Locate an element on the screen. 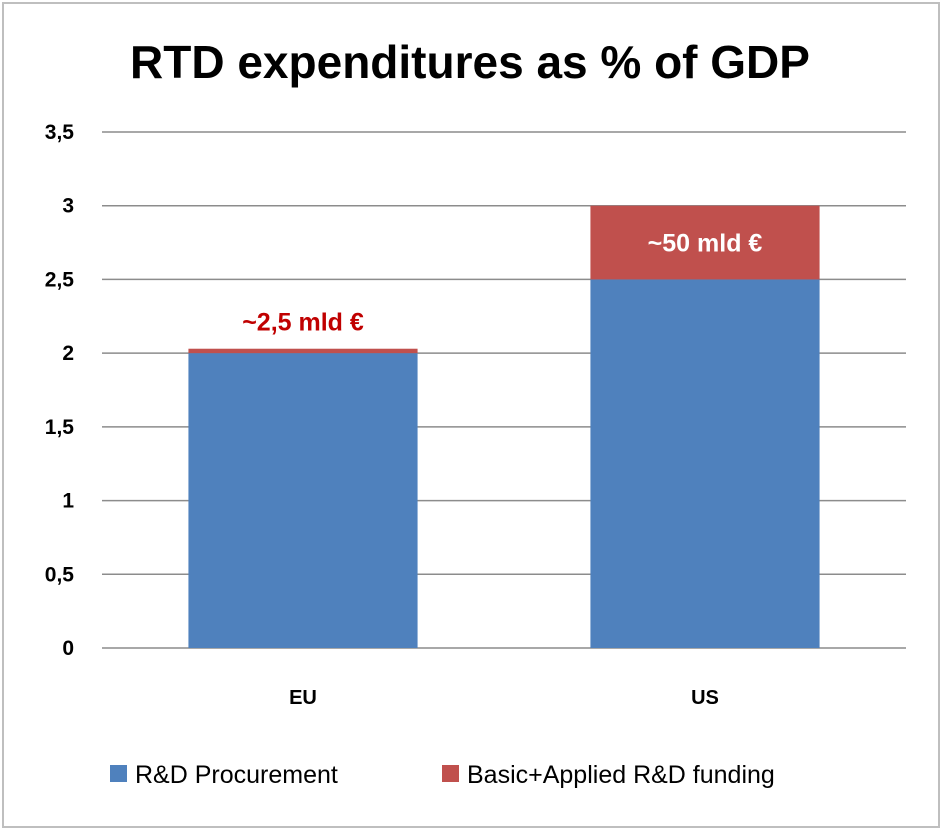  y-tick-label: 1,5 is located at coordinates (60, 427).